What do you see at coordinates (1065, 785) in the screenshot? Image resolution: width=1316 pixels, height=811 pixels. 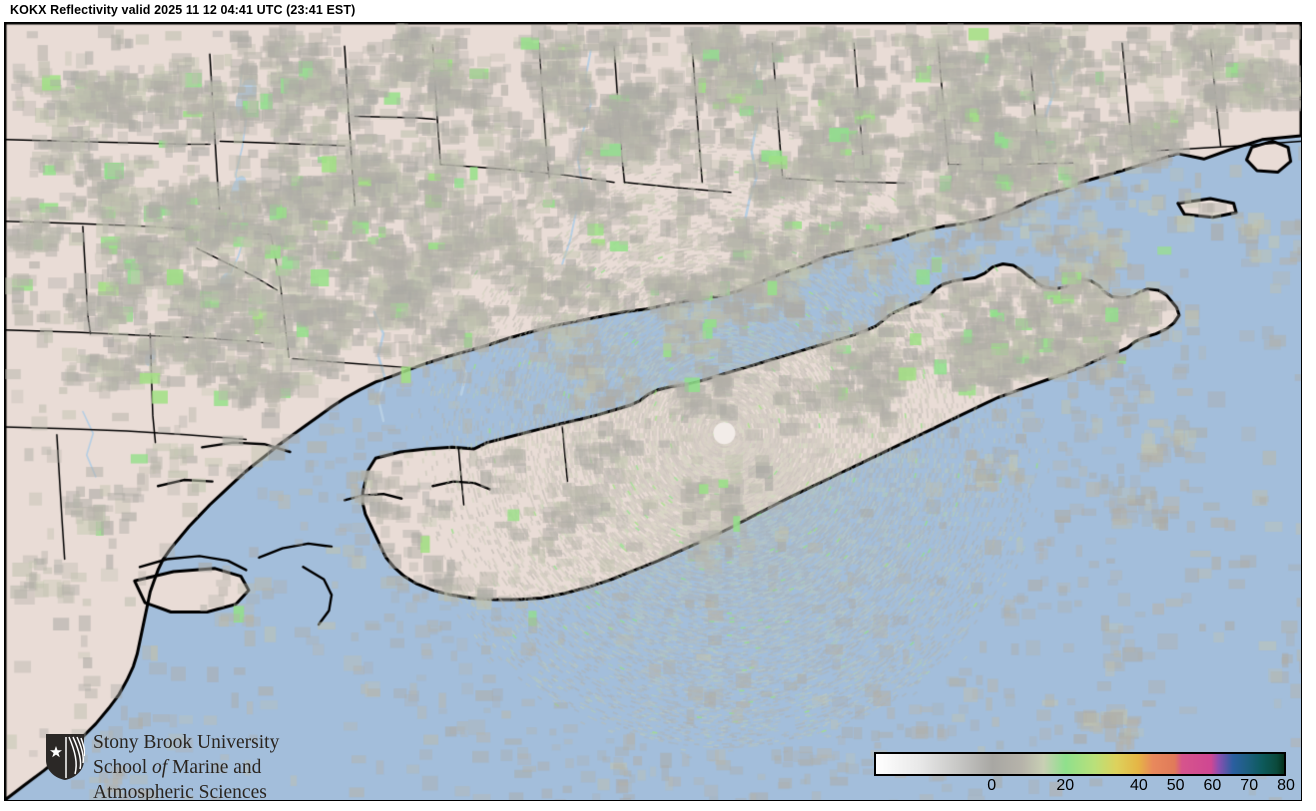 I see `colorbar-tick: 20` at bounding box center [1065, 785].